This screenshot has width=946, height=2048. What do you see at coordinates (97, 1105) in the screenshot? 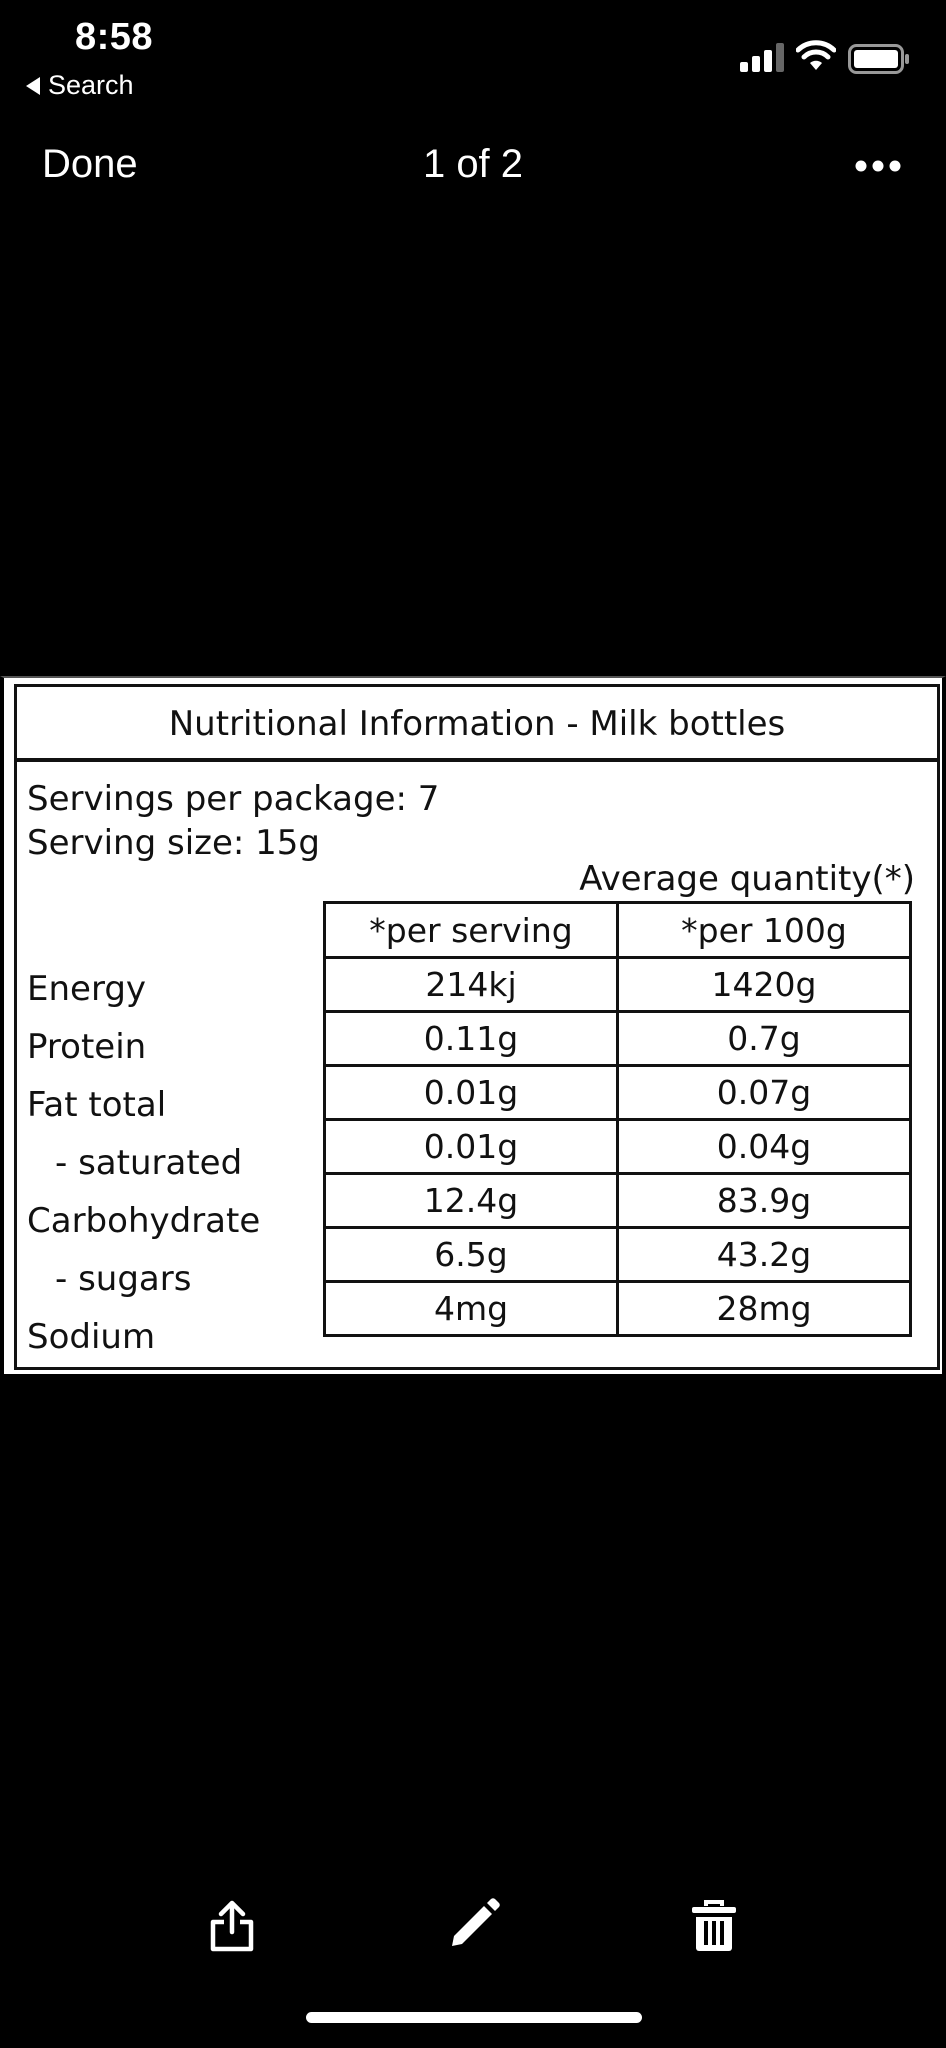
I see `nutrient-label: Fat total` at bounding box center [97, 1105].